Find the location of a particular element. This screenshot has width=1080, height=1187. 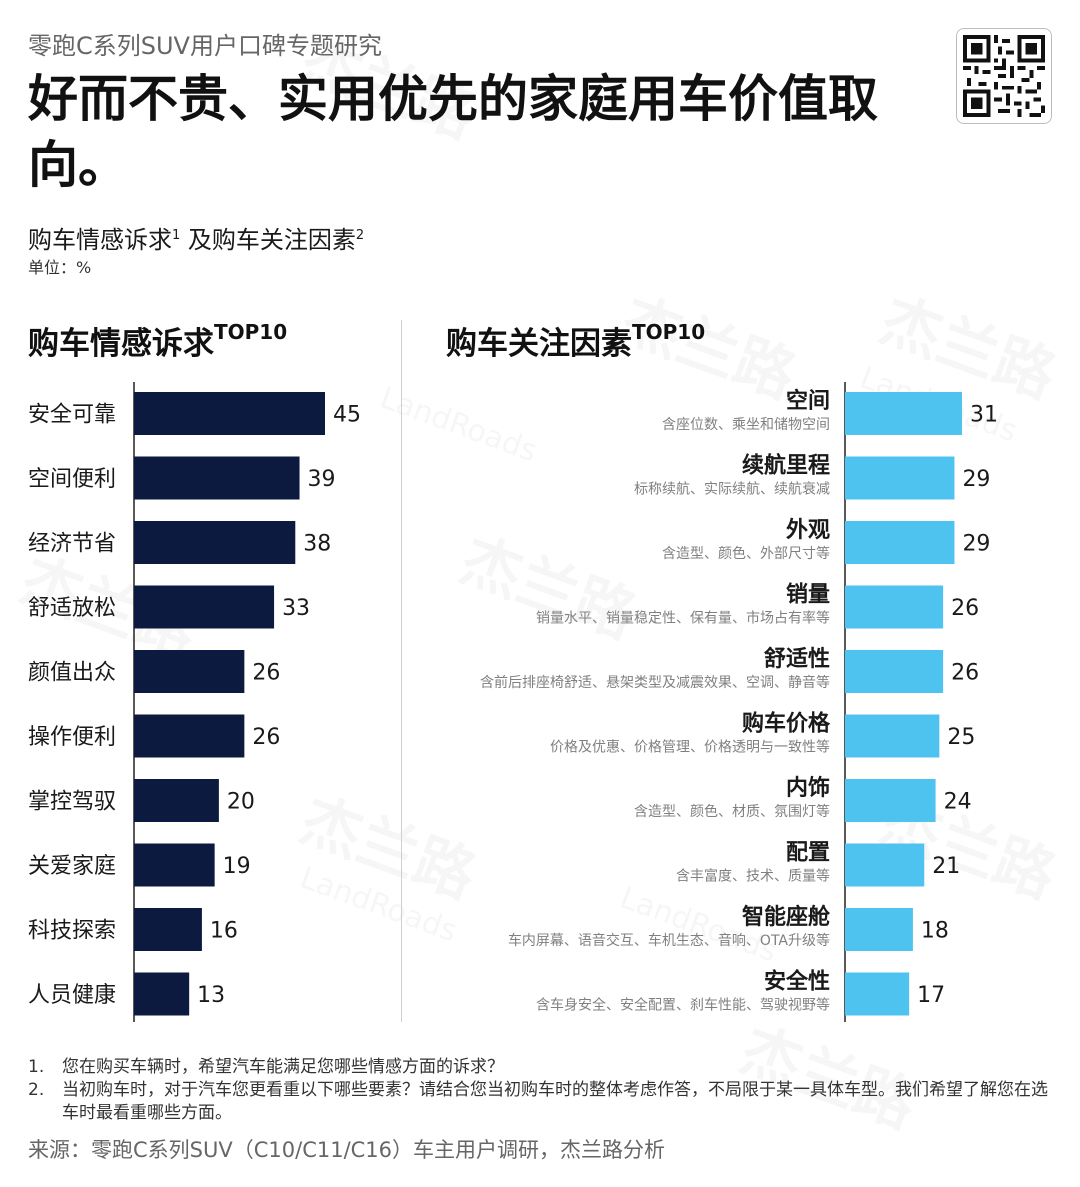

footnote-1: 1. 您在购买车辆时，希望汽车能满足您哪些情感方面的诉求？ is located at coordinates (266, 1067).